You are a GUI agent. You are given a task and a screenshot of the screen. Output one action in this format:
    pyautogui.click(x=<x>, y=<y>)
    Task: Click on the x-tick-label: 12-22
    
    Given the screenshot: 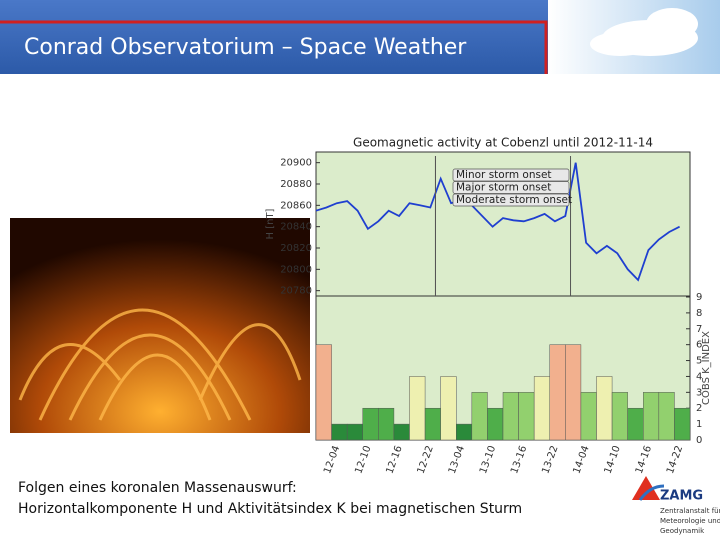 What is the action you would take?
    pyautogui.click(x=426, y=459)
    